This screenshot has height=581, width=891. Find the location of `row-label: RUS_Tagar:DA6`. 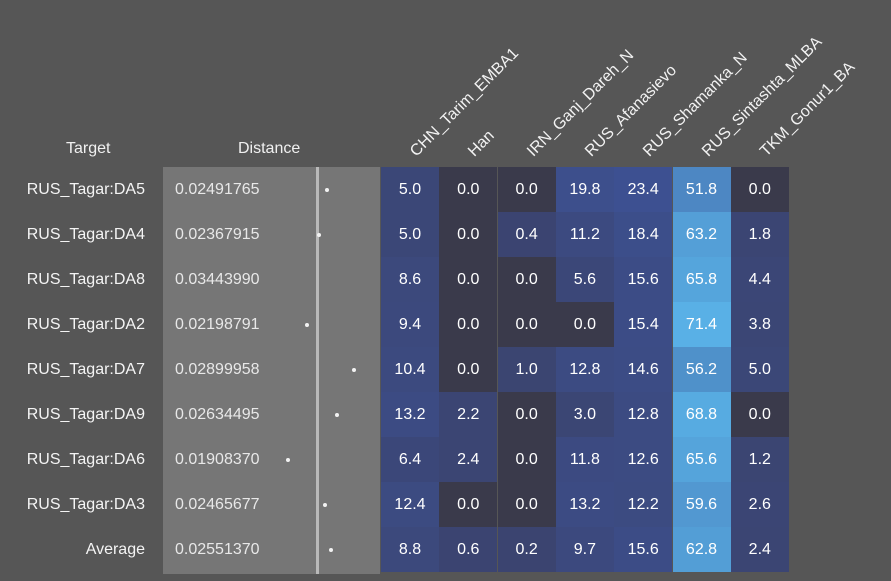

row-label: RUS_Tagar:DA6 is located at coordinates (85, 459).